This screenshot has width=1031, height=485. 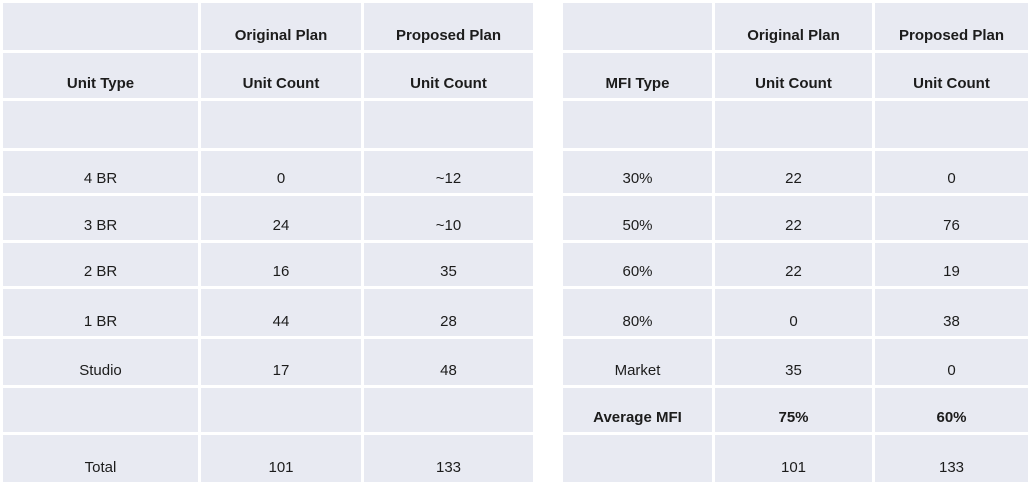 I want to click on table-row: 60% 22 19, so click(x=795, y=264).